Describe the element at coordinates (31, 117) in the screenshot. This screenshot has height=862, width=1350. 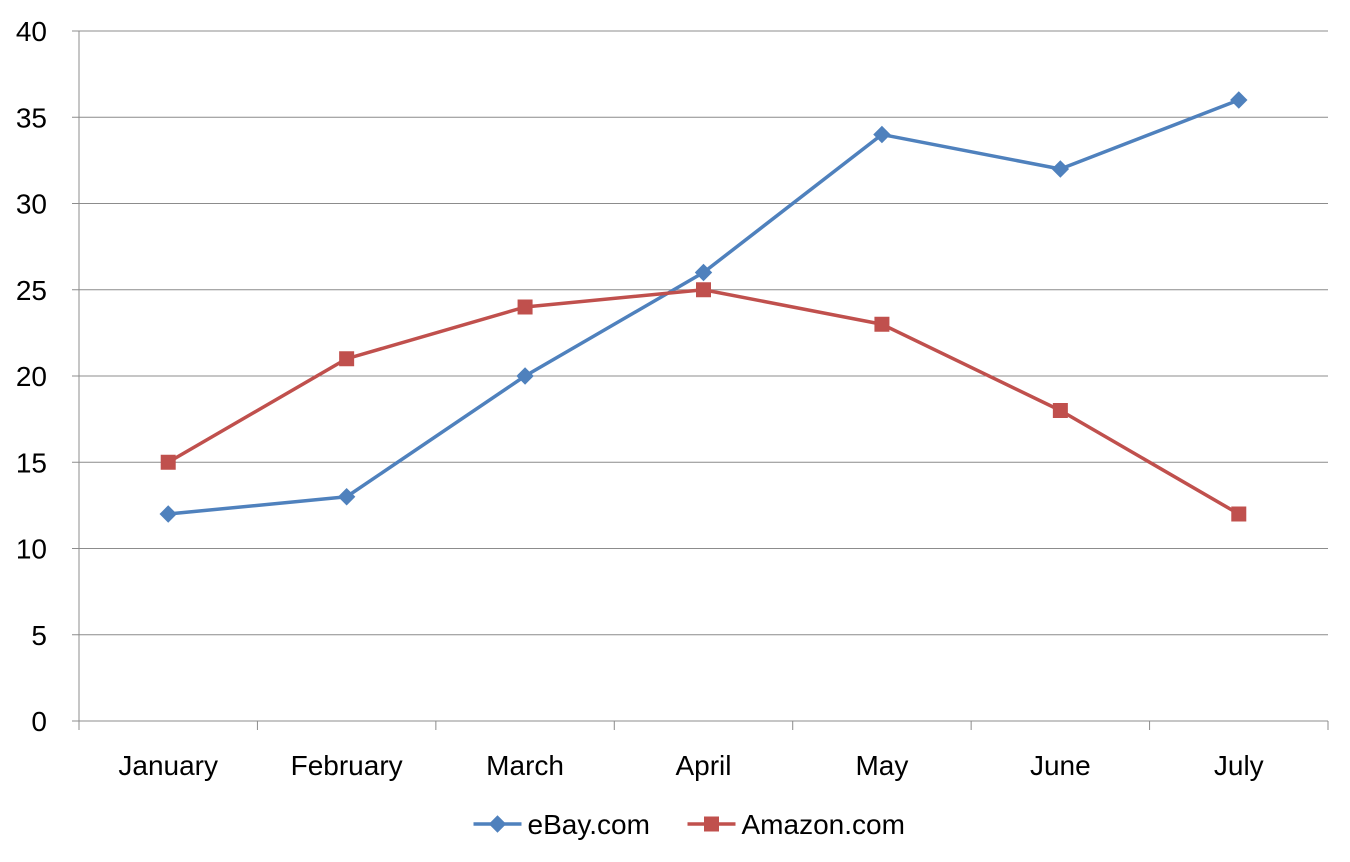
I see `y-tick-label: 35` at that location.